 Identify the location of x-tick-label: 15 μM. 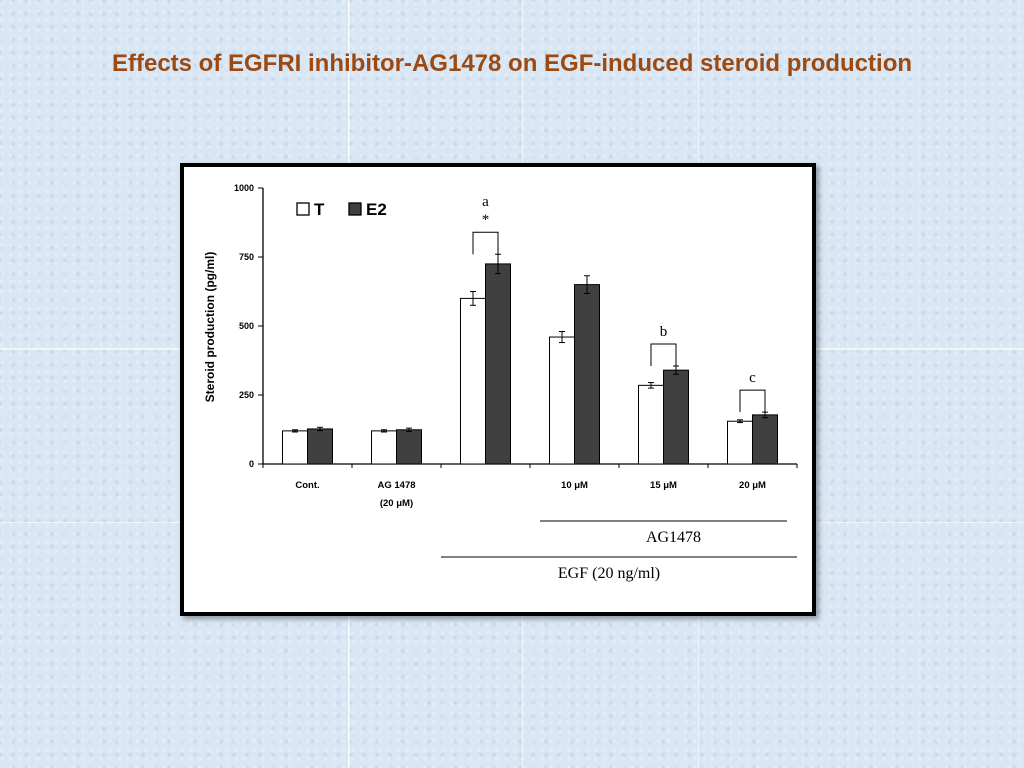
(663, 485).